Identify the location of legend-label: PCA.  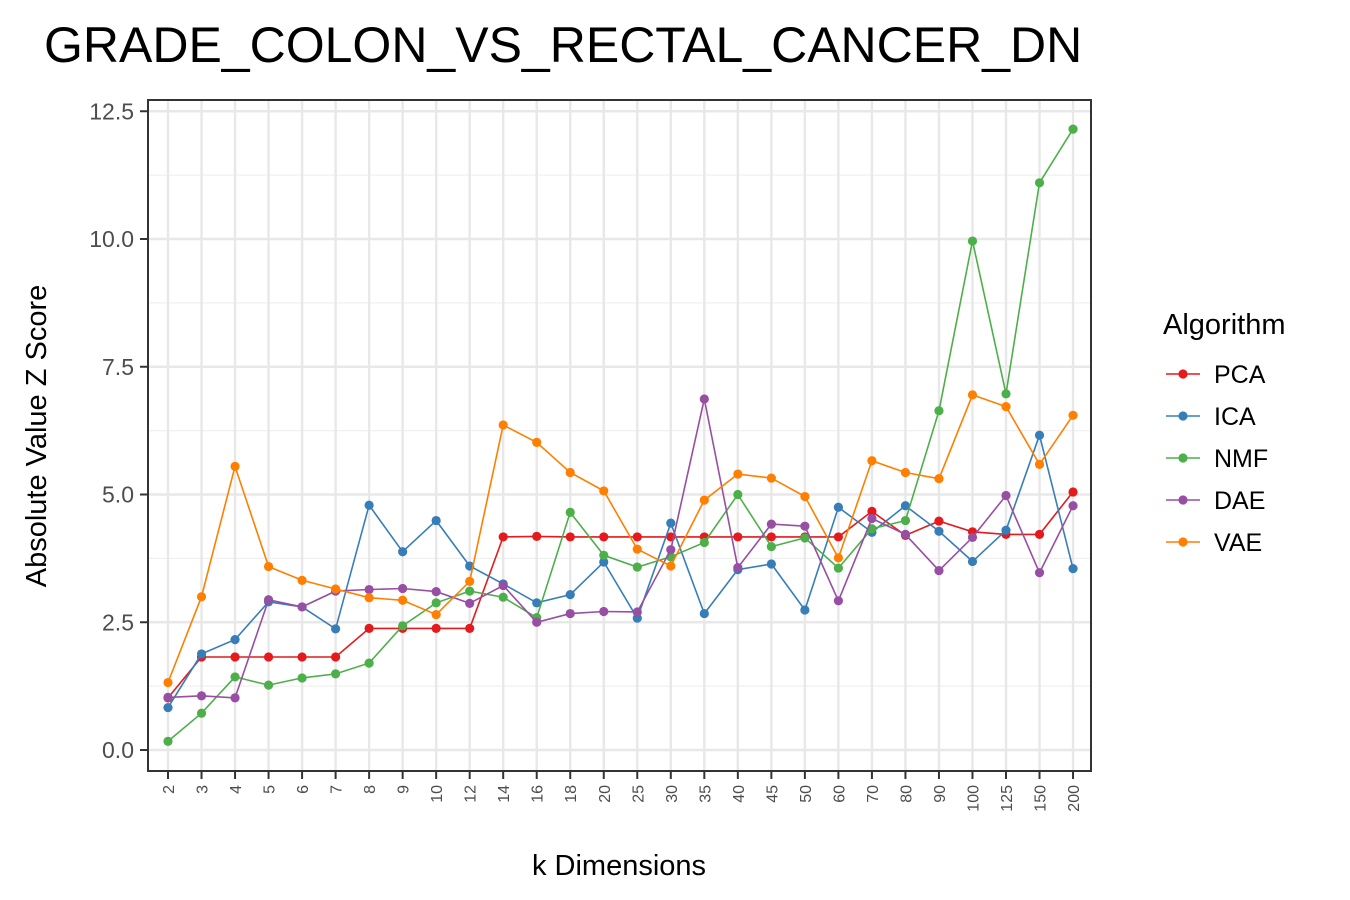
(1240, 375).